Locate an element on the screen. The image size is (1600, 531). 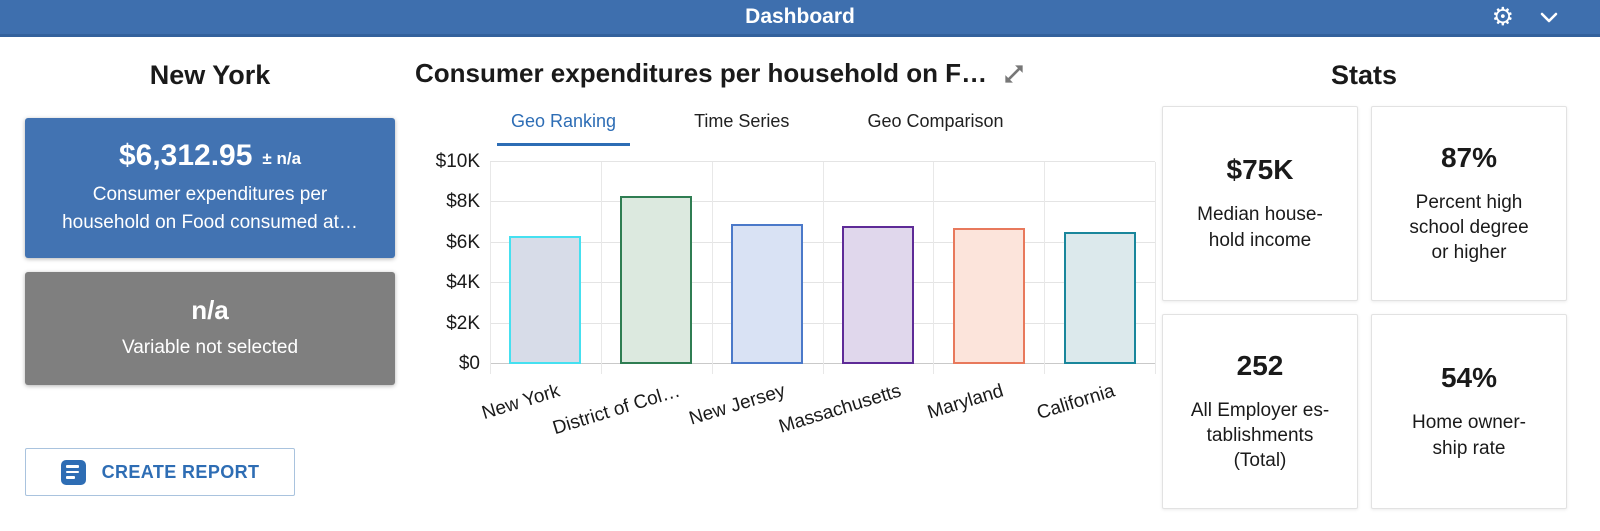
create-report-button: CREATE REPORT is located at coordinates (160, 472).